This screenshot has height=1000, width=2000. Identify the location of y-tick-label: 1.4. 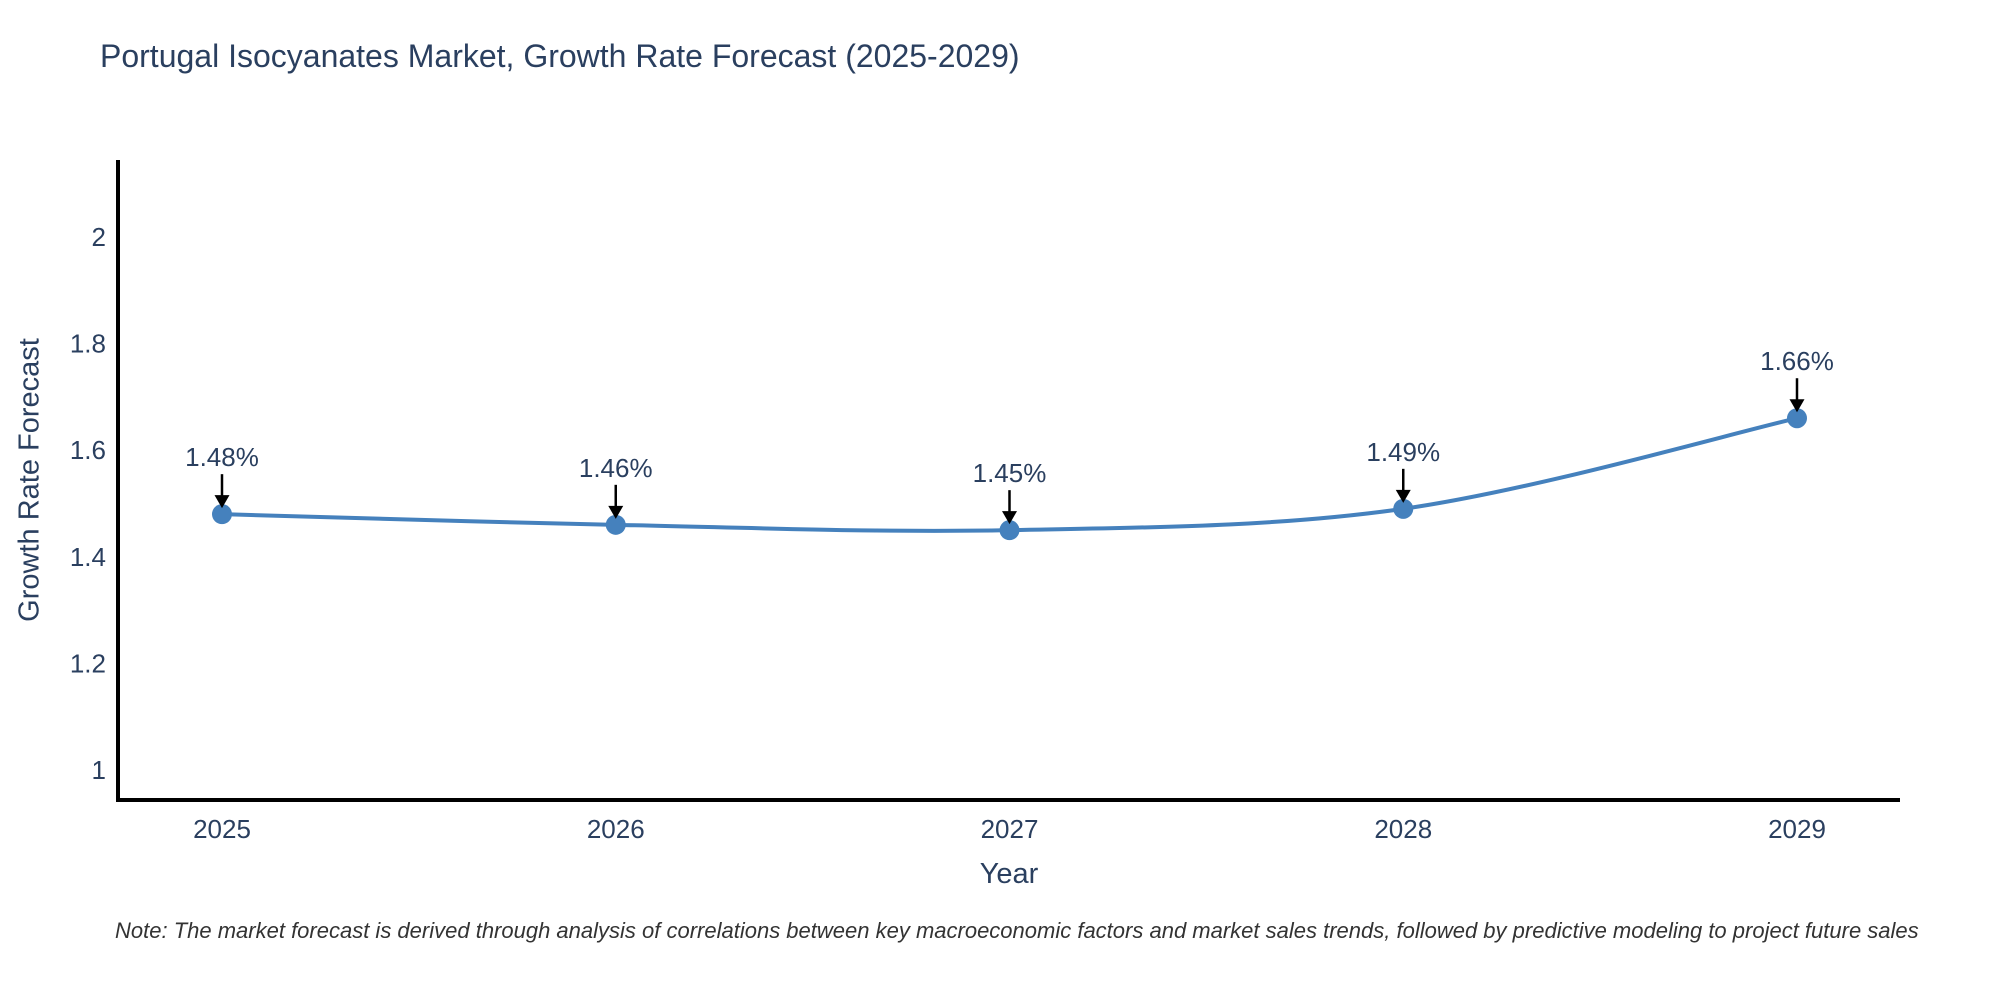
(88, 557).